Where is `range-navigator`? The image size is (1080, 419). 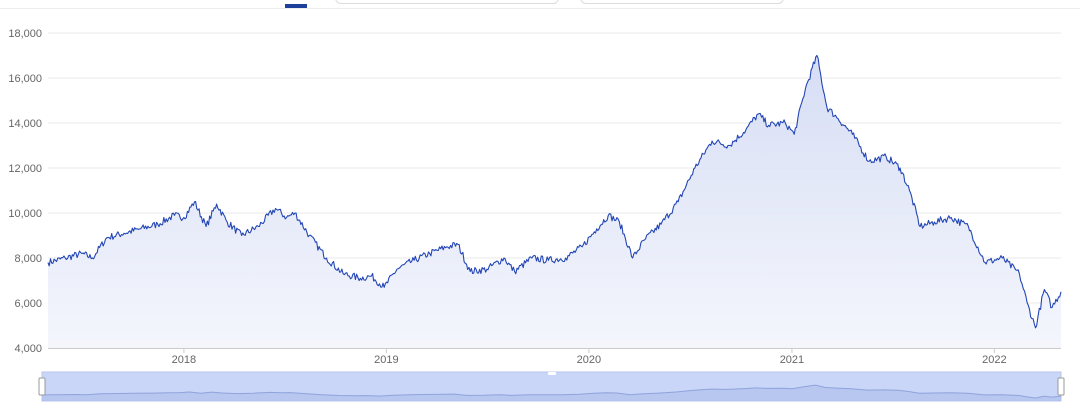
range-navigator is located at coordinates (551, 386).